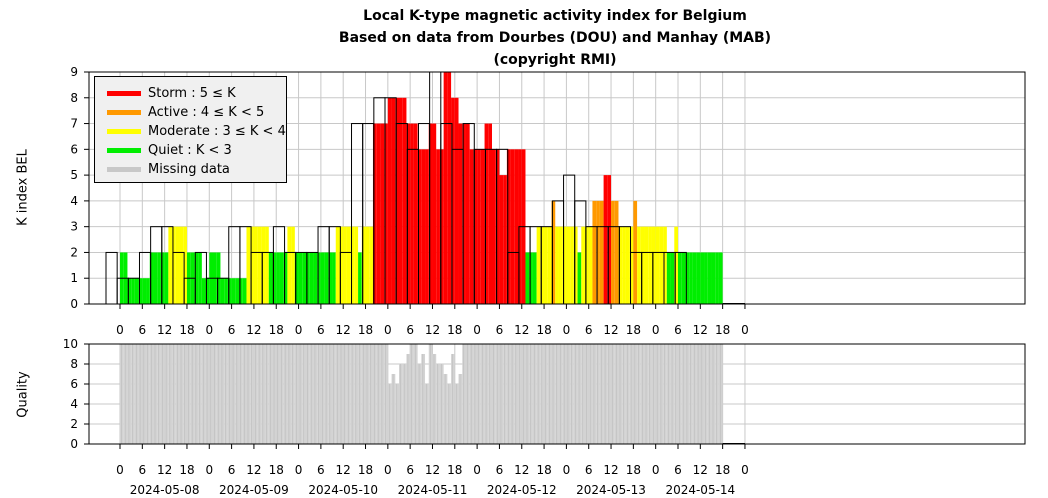 This screenshot has height=498, width=1048. What do you see at coordinates (454, 470) in the screenshot?
I see `quality-xtick-label: 18` at bounding box center [454, 470].